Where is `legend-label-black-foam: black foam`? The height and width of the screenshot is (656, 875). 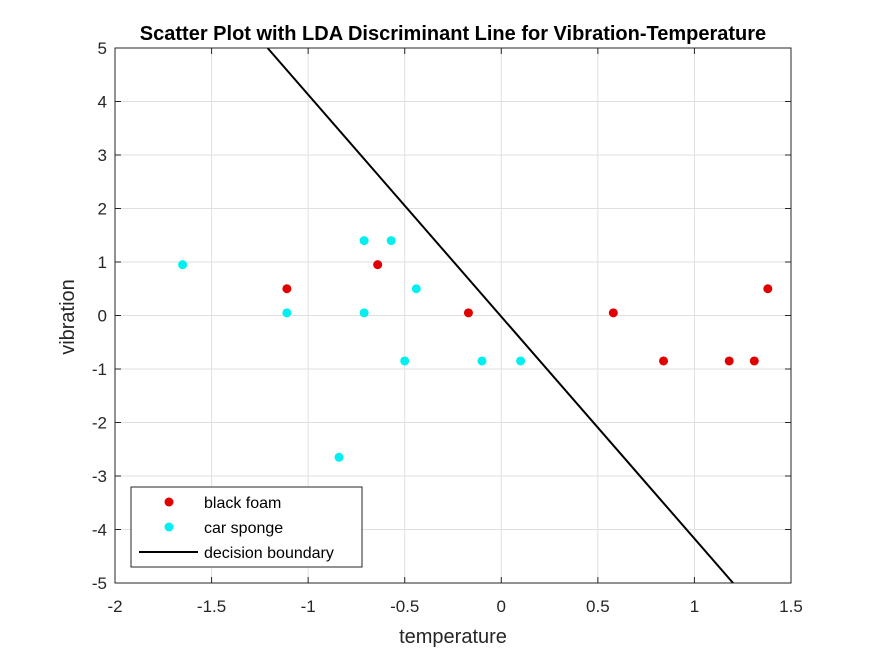
legend-label-black-foam: black foam is located at coordinates (242, 503).